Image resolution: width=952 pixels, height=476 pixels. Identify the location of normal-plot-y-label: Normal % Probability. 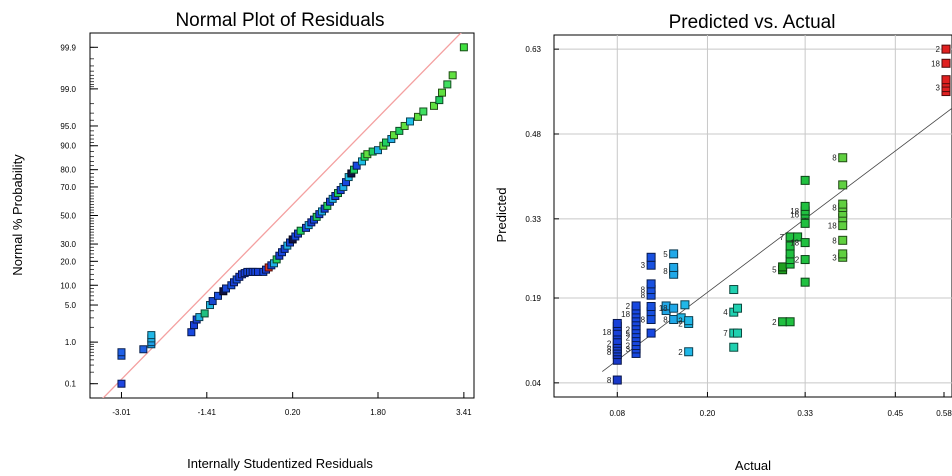
(17, 215).